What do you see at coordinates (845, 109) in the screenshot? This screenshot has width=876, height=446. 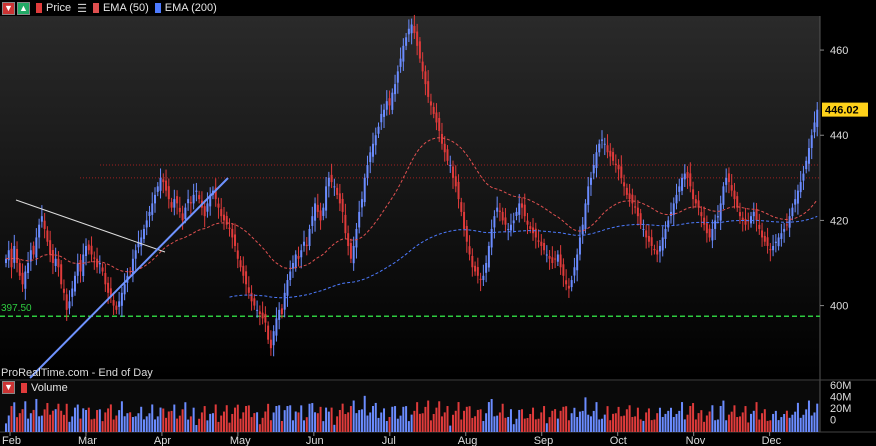 I see `last-price-marker` at bounding box center [845, 109].